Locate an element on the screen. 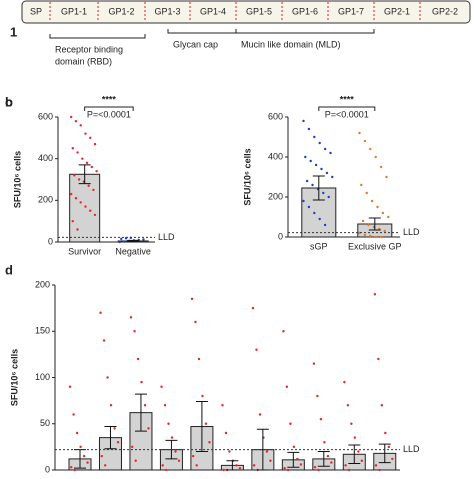  y-tick-label: 0 is located at coordinates (47, 469).